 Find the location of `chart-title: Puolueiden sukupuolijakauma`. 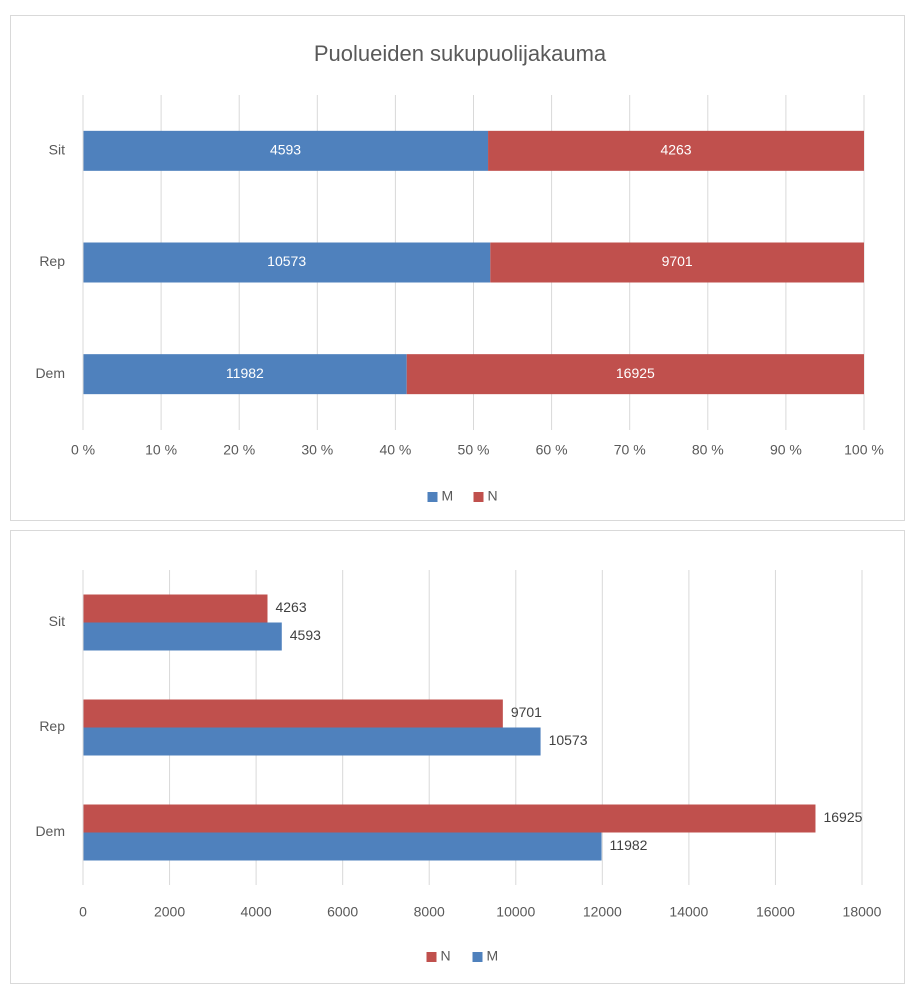

chart-title: Puolueiden sukupuolijakauma is located at coordinates (460, 53).